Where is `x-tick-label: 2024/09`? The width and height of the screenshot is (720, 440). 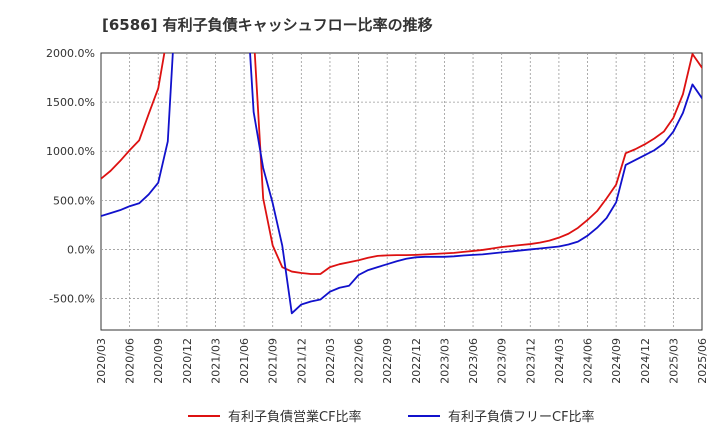 x-tick-label: 2024/09 is located at coordinates (616, 361).